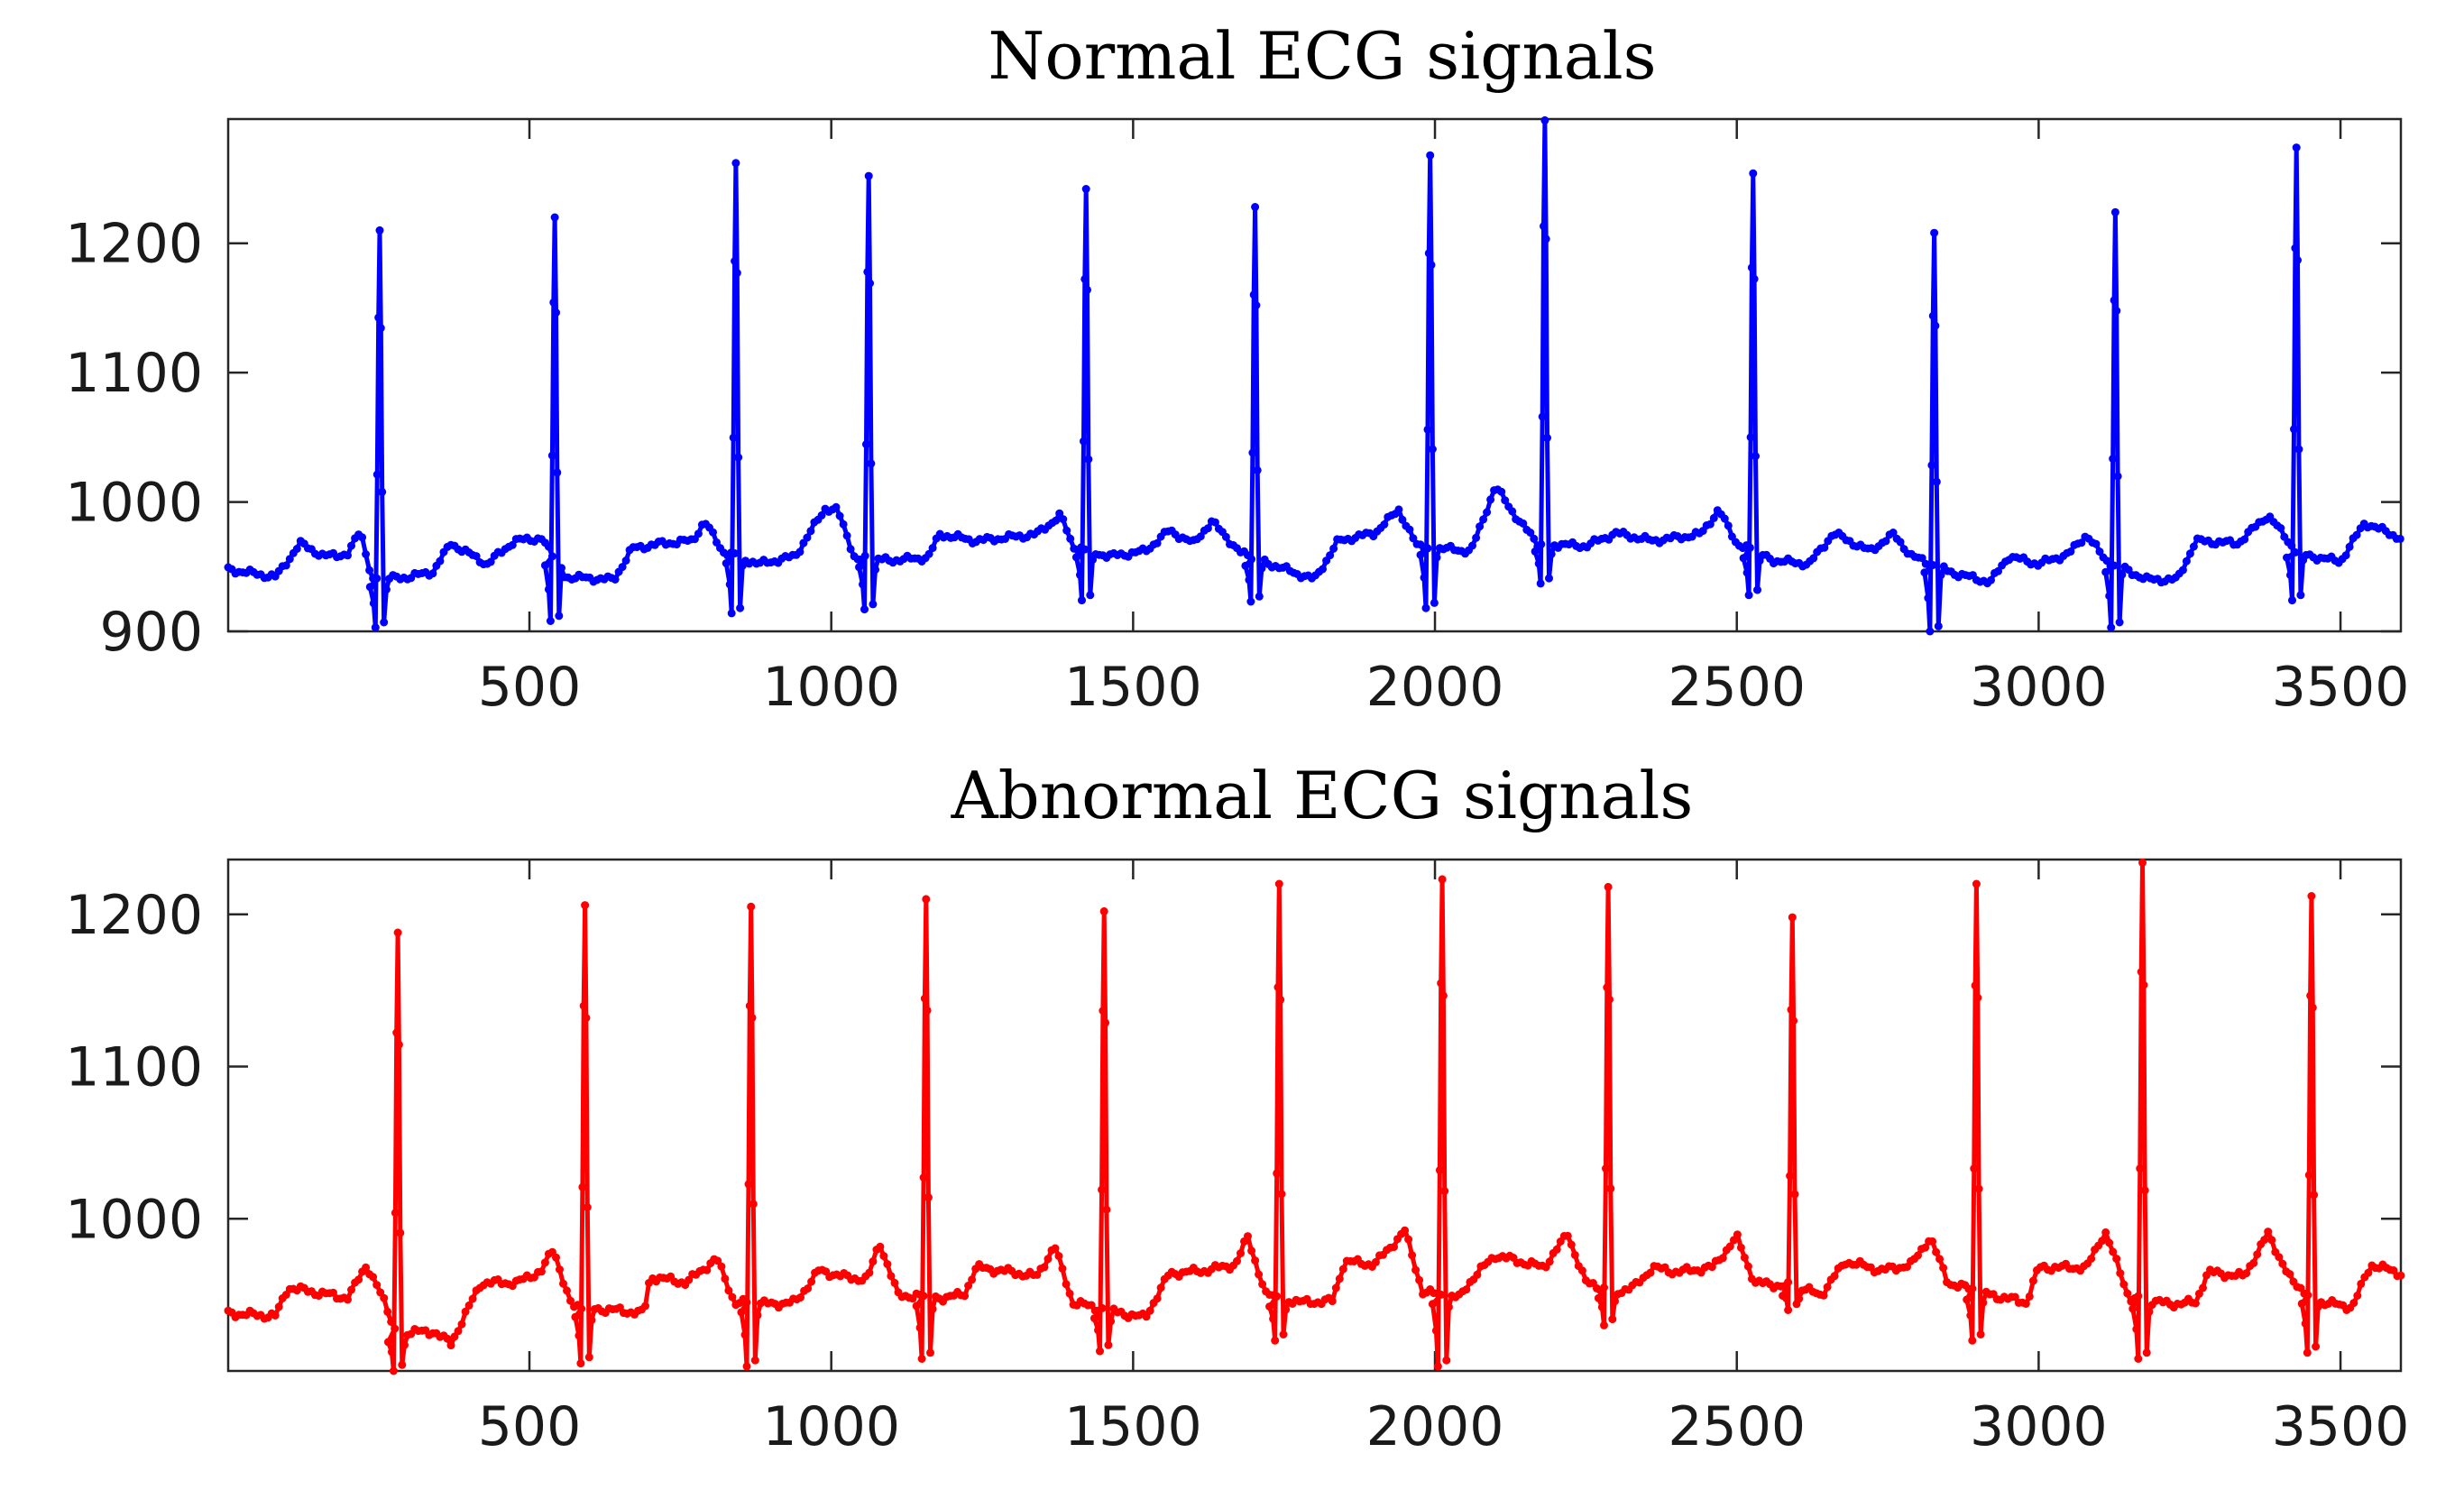  Describe the element at coordinates (134, 373) in the screenshot. I see `normal-y-tick-label: 1100` at that location.